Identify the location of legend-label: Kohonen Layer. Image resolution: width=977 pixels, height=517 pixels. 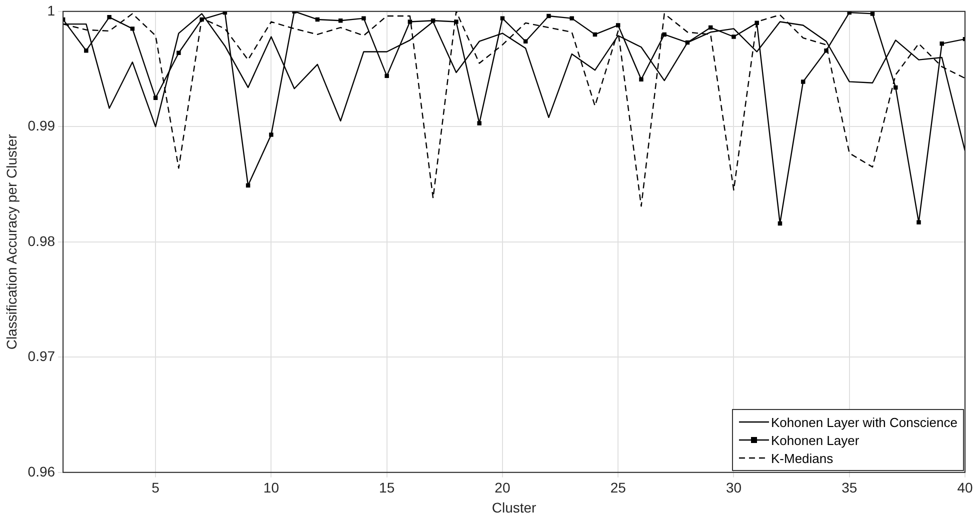
(815, 440).